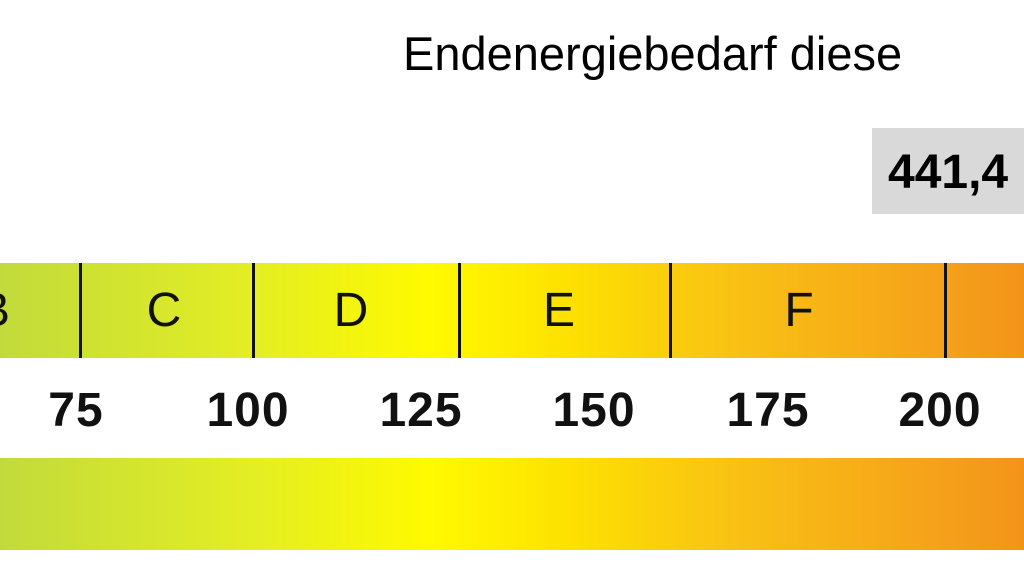 Image resolution: width=1024 pixels, height=576 pixels. What do you see at coordinates (5, 310) in the screenshot?
I see `class-label-b: B` at bounding box center [5, 310].